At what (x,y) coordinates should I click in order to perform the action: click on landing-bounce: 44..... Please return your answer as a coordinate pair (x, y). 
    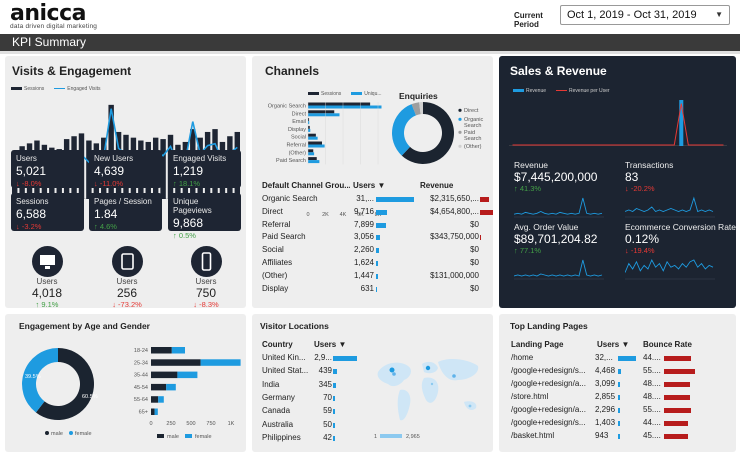
    Looking at the image, I should click on (652, 422).